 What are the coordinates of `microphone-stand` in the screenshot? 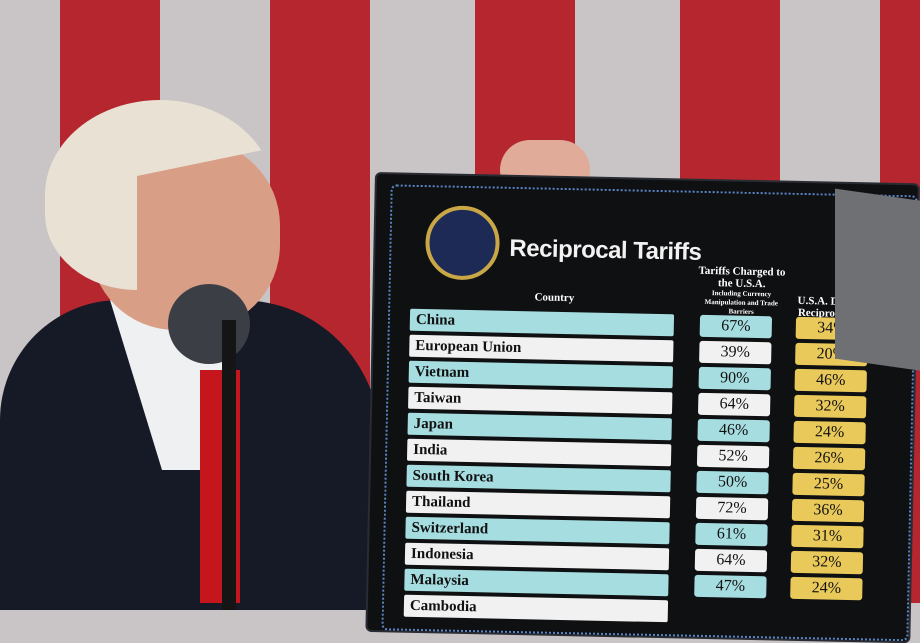 It's located at (229, 465).